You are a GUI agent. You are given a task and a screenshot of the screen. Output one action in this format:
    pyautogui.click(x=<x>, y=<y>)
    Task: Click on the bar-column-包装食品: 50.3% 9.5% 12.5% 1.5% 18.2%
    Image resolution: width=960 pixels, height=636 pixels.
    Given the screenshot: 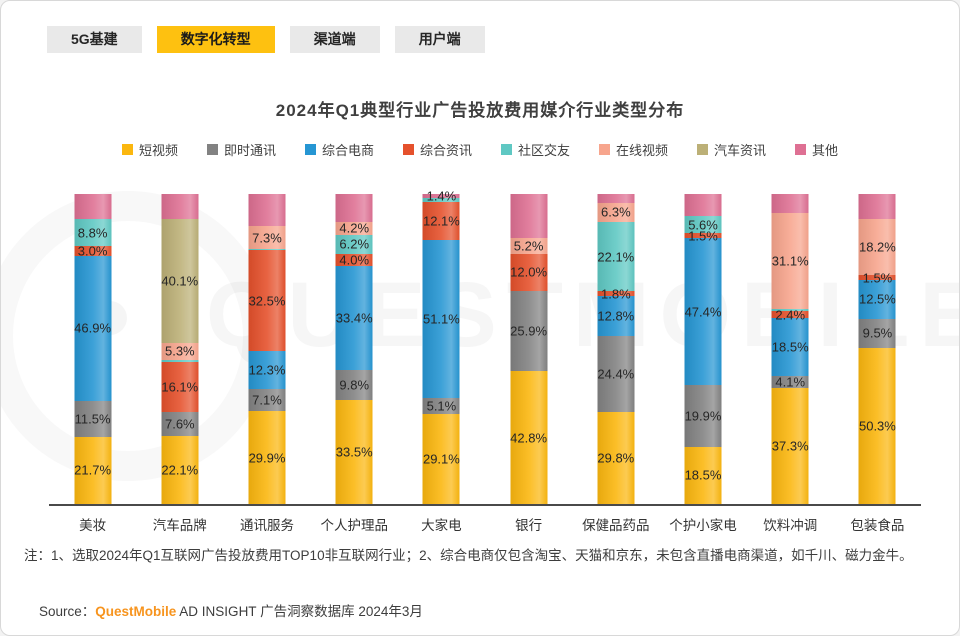 What is the action you would take?
    pyautogui.click(x=877, y=349)
    